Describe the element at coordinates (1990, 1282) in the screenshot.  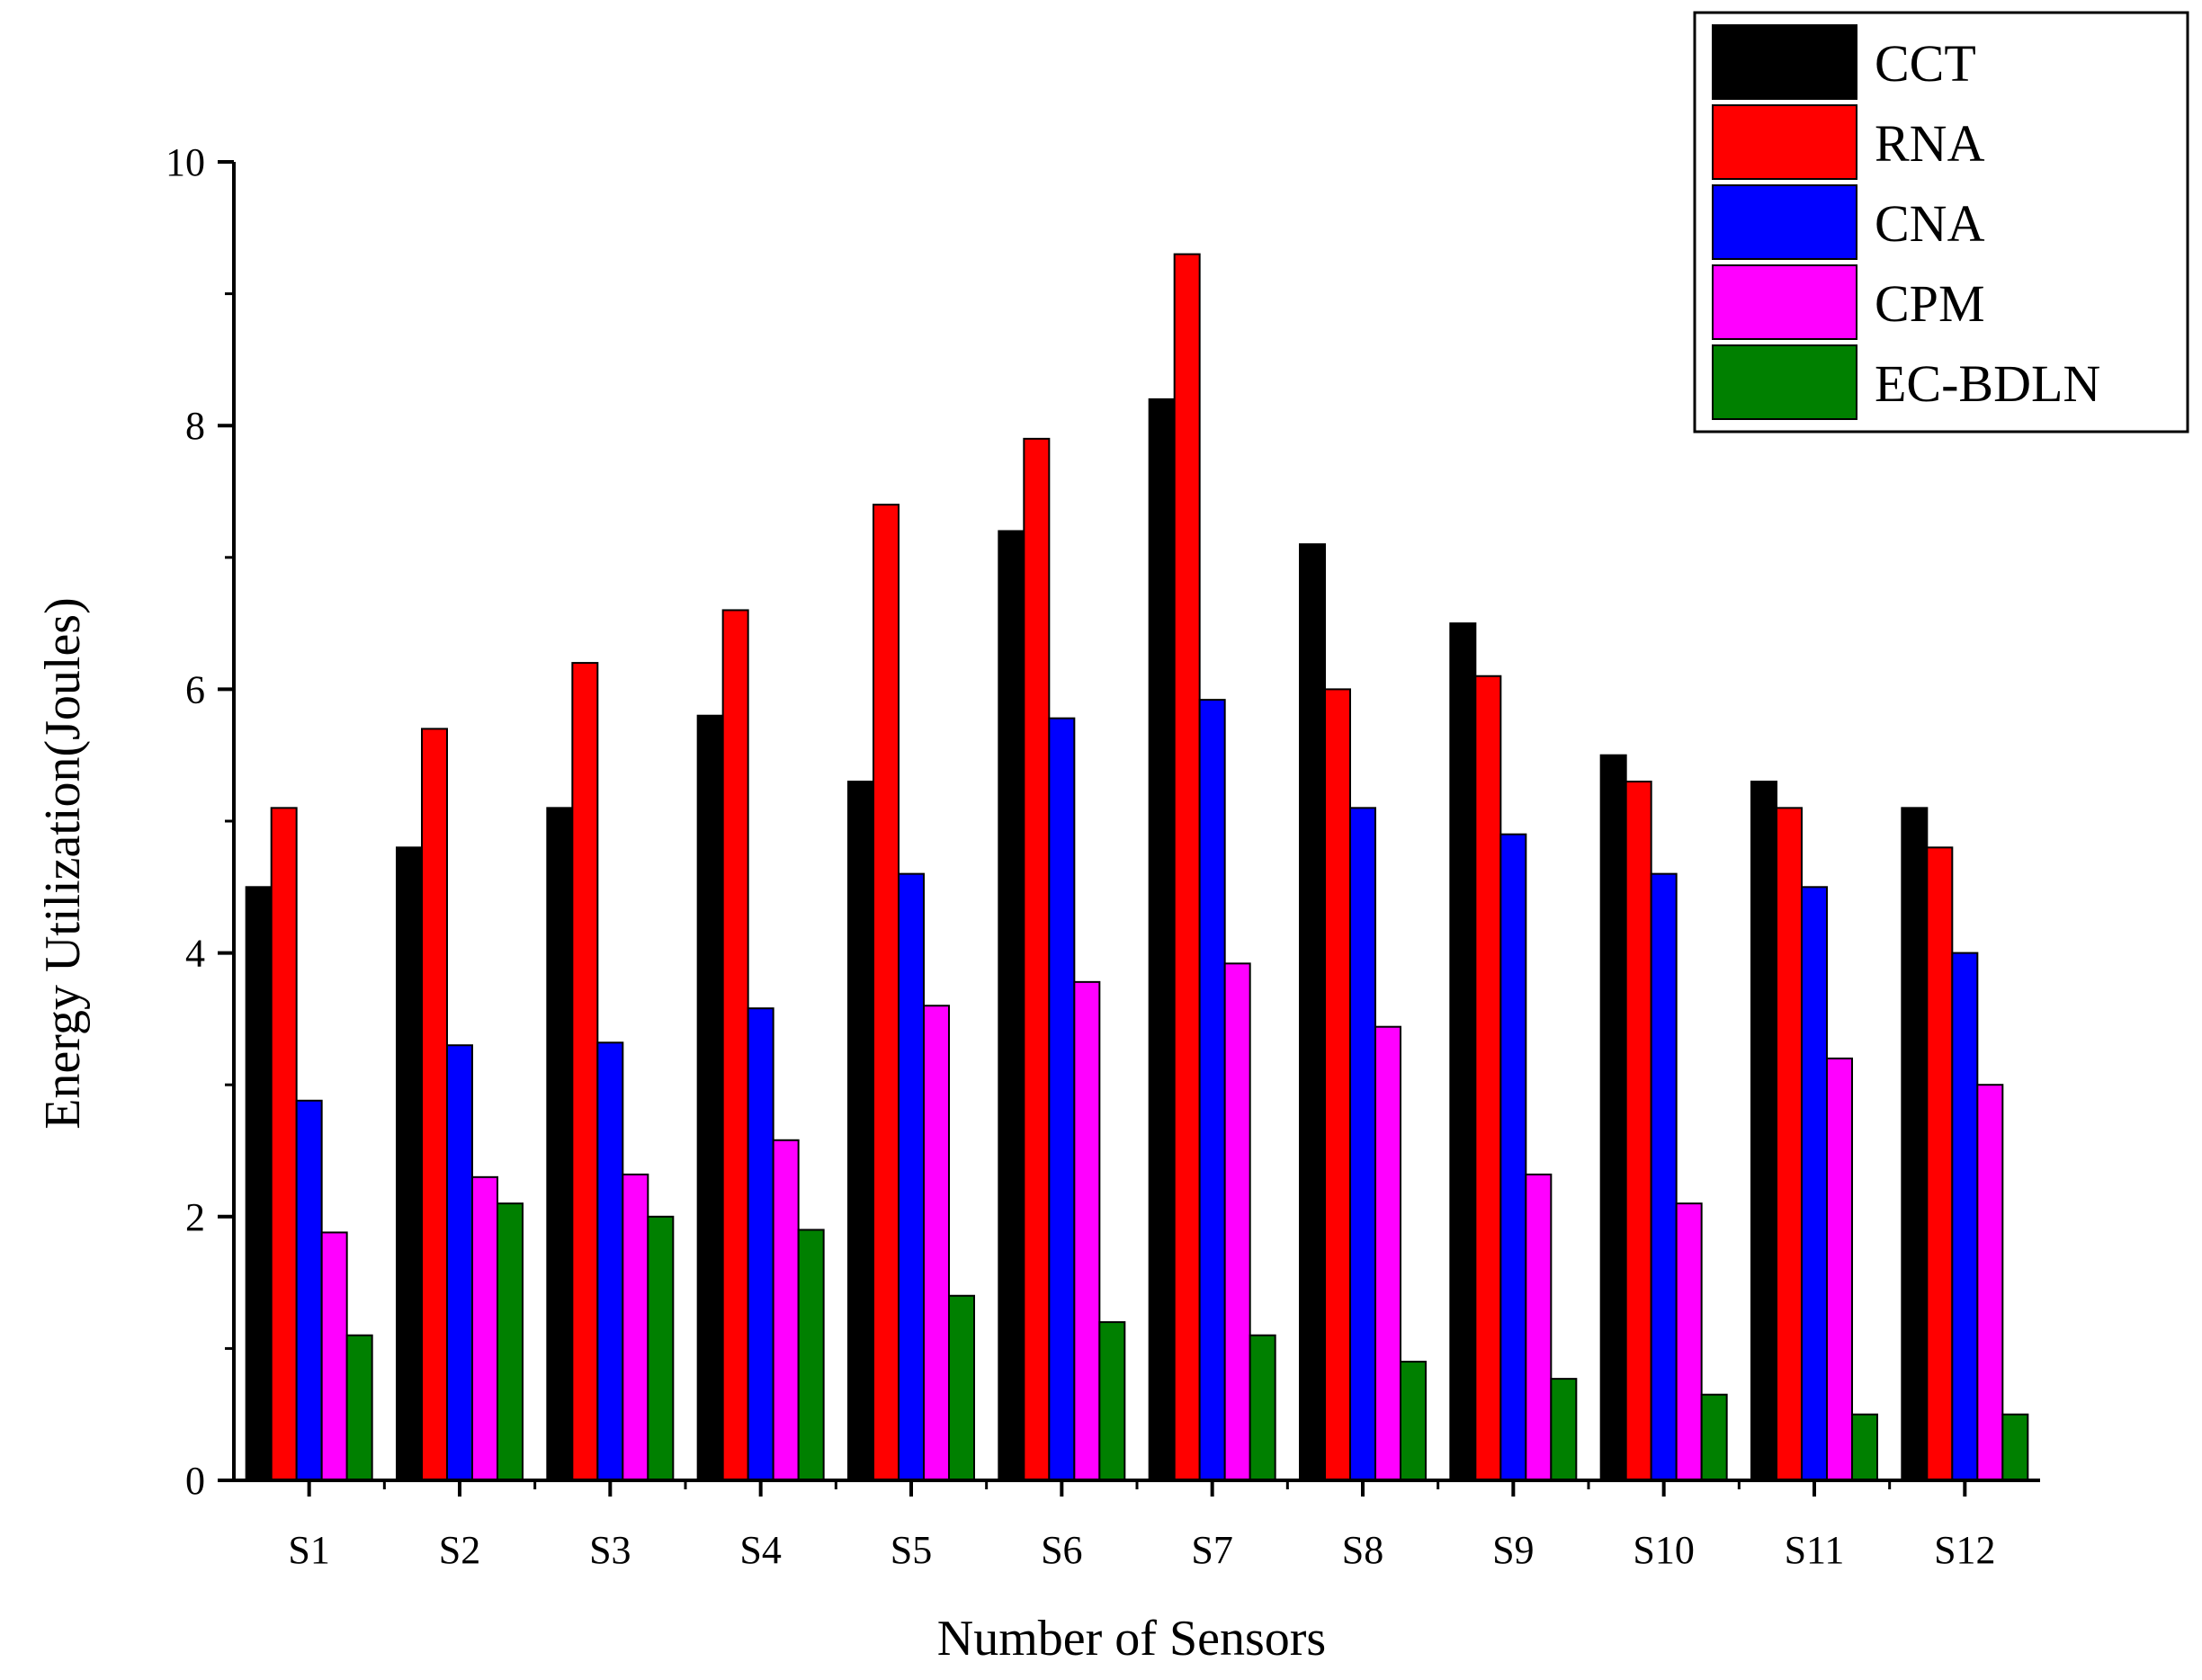
I see `bar-cpm-s12` at that location.